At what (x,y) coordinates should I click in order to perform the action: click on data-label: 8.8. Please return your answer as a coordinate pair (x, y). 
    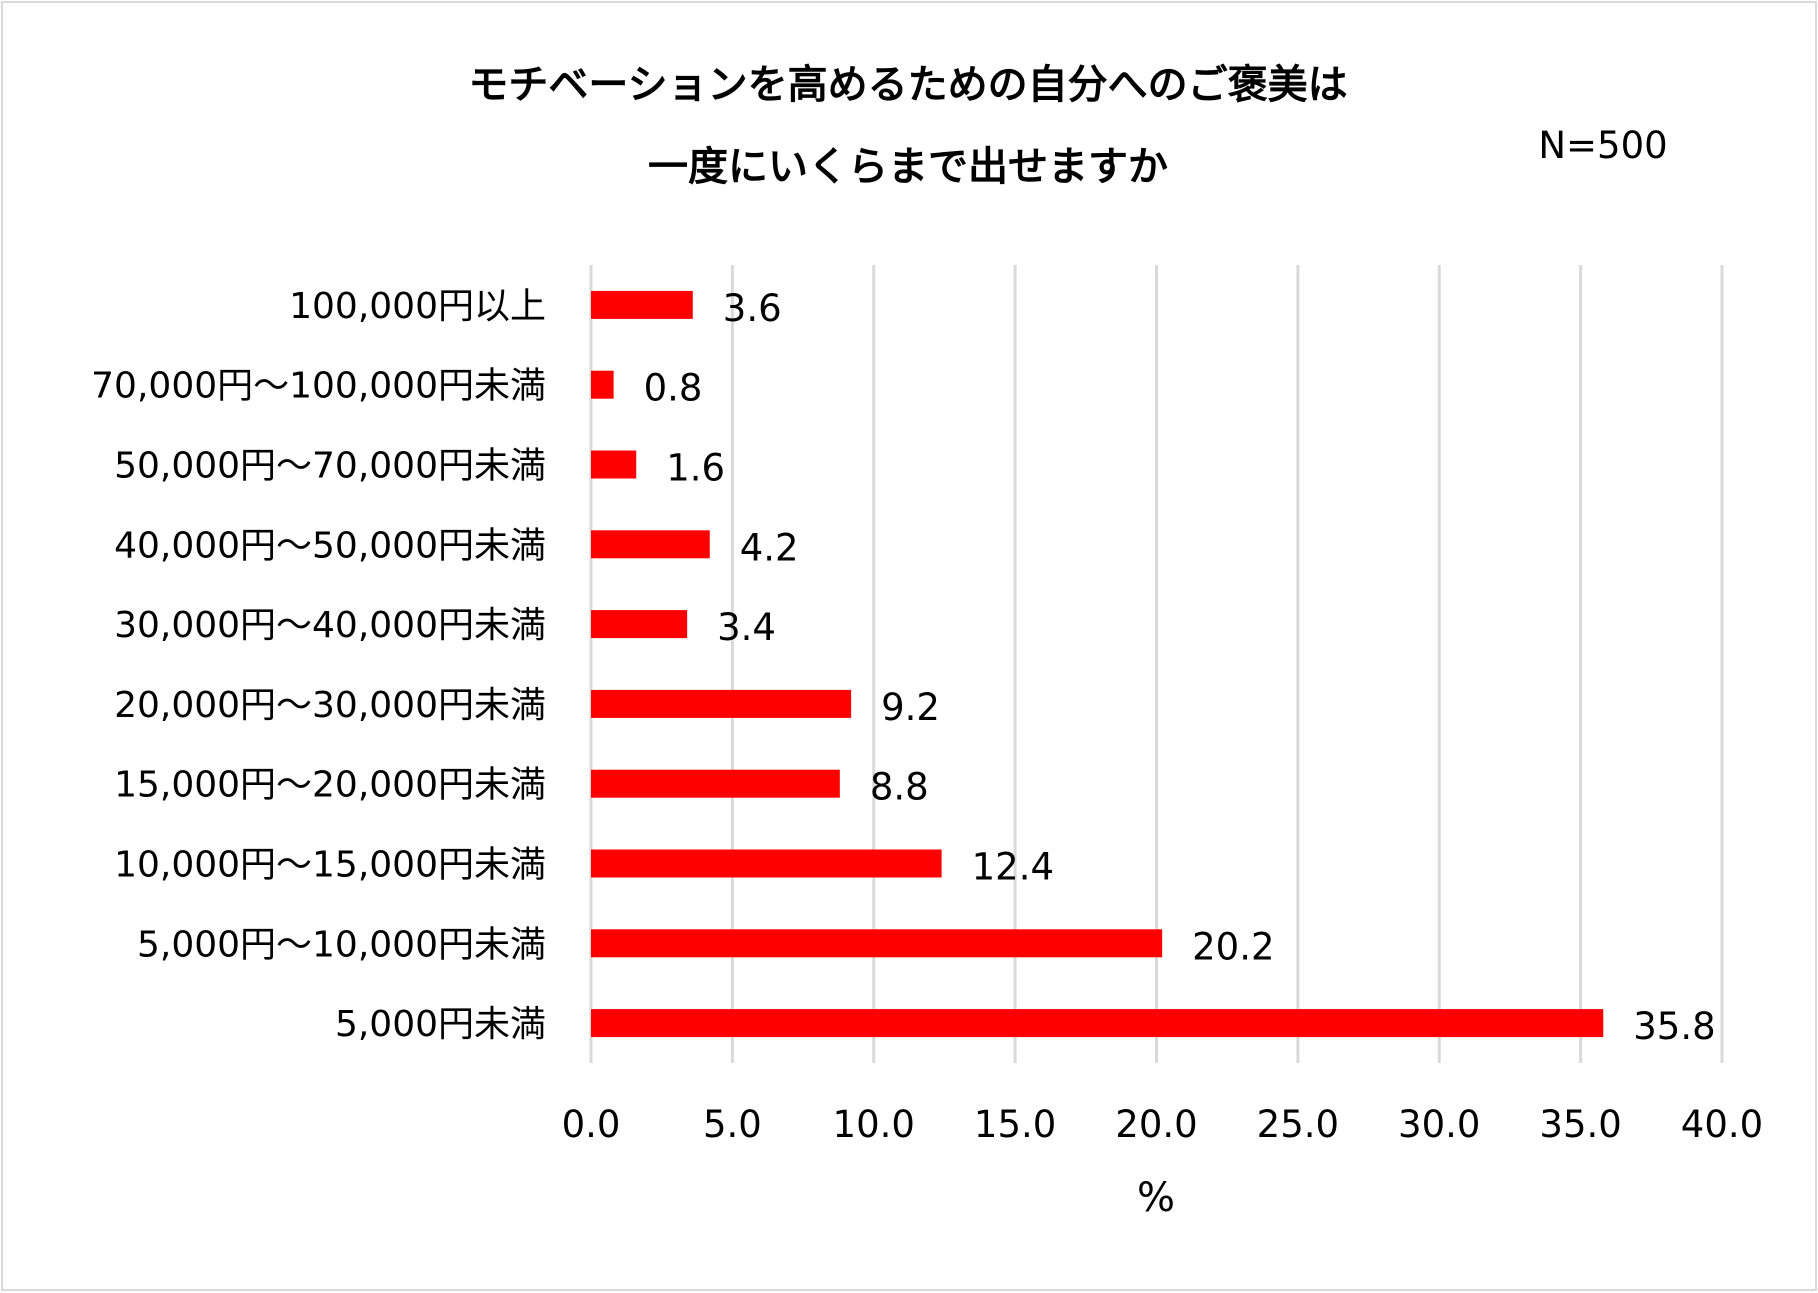
    Looking at the image, I should click on (899, 787).